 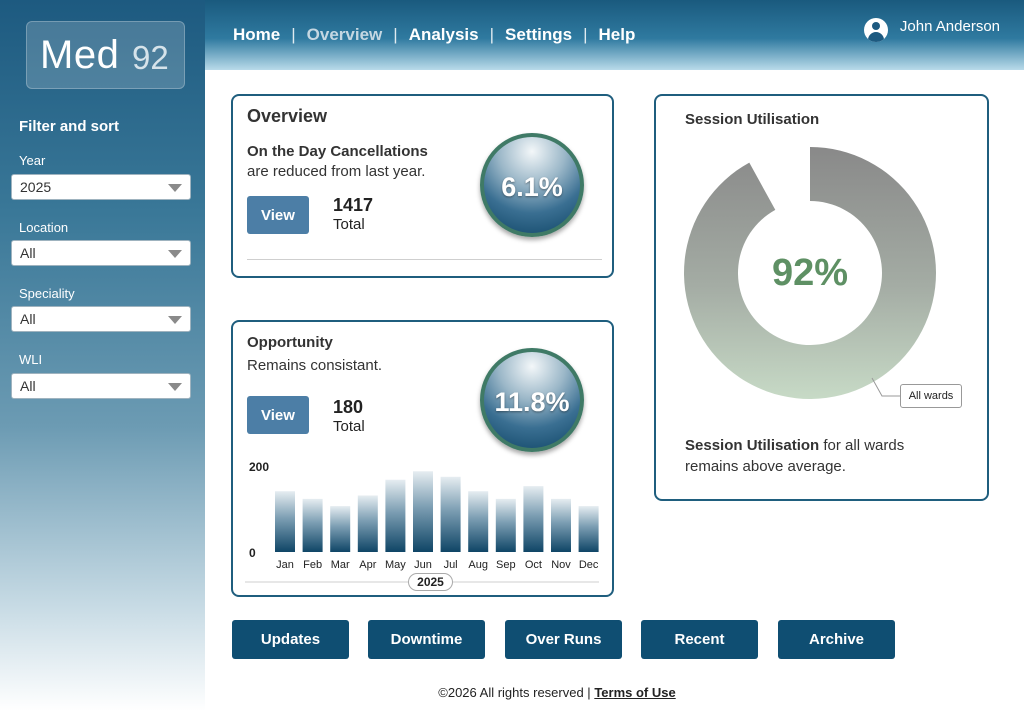 I want to click on y-tick-label: 200, so click(x=259, y=467).